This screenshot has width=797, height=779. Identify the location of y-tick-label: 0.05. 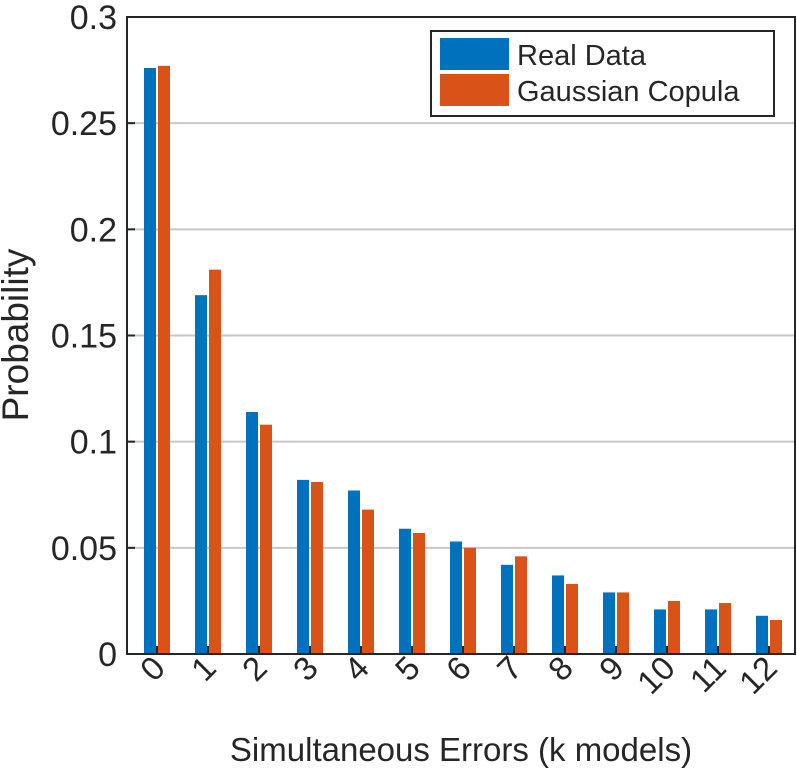
(84, 549).